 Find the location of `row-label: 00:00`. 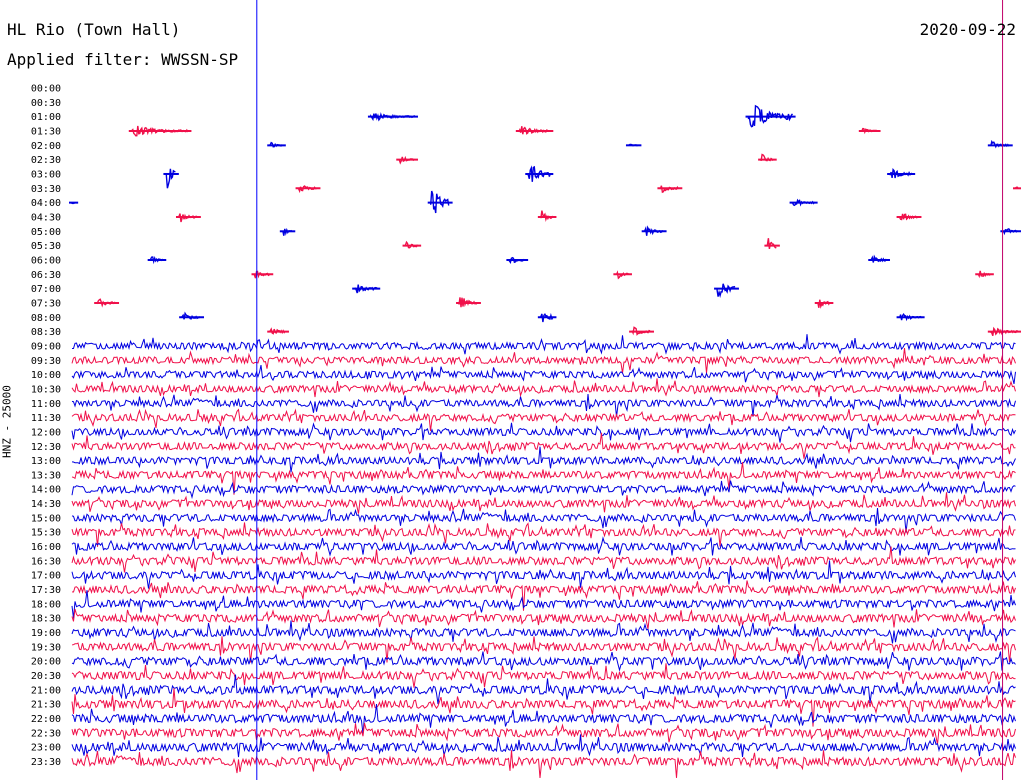

row-label: 00:00 is located at coordinates (46, 89).